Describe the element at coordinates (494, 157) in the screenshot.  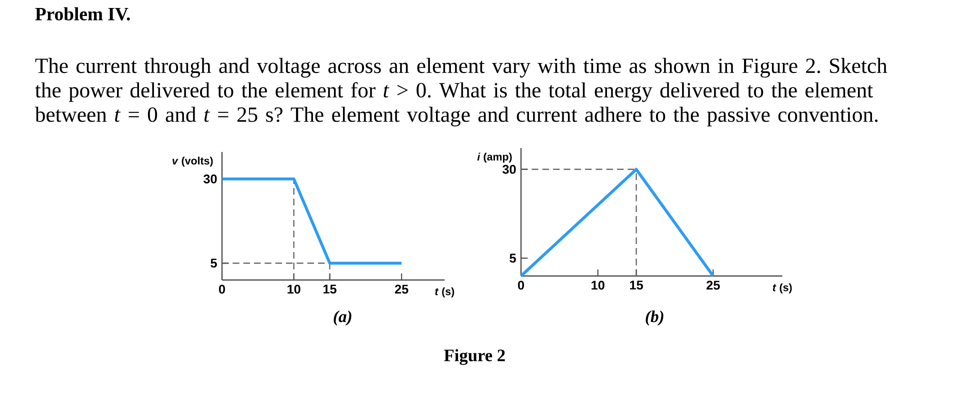
I see `y-axis-title: i (amp)` at that location.